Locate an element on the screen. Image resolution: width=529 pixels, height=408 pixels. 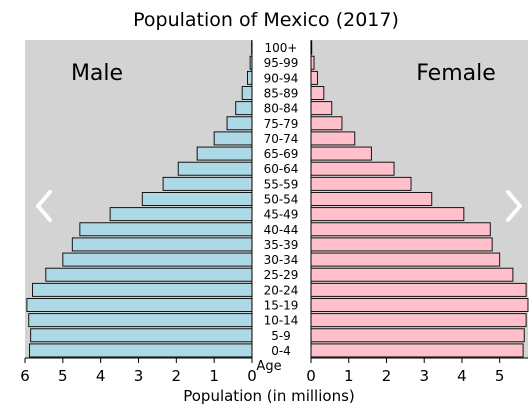
age-label-10-14: 10-14 is located at coordinates (281, 321).